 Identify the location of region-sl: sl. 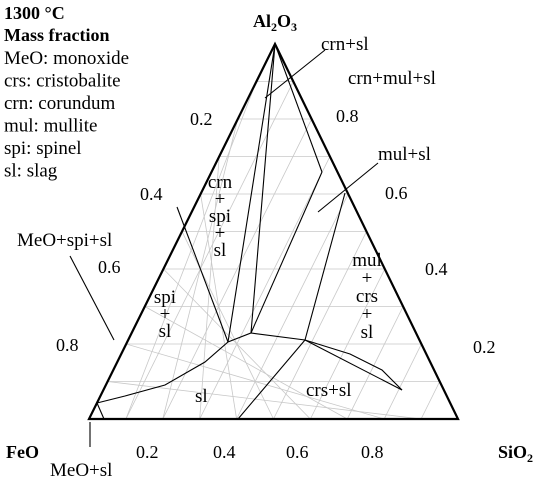
(201, 396).